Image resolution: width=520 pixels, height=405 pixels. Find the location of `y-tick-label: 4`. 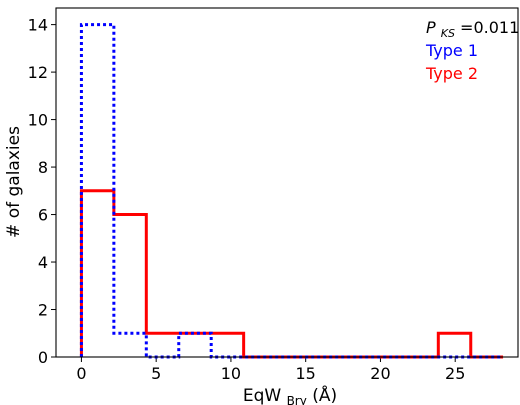

y-tick-label: 4 is located at coordinates (43, 262).